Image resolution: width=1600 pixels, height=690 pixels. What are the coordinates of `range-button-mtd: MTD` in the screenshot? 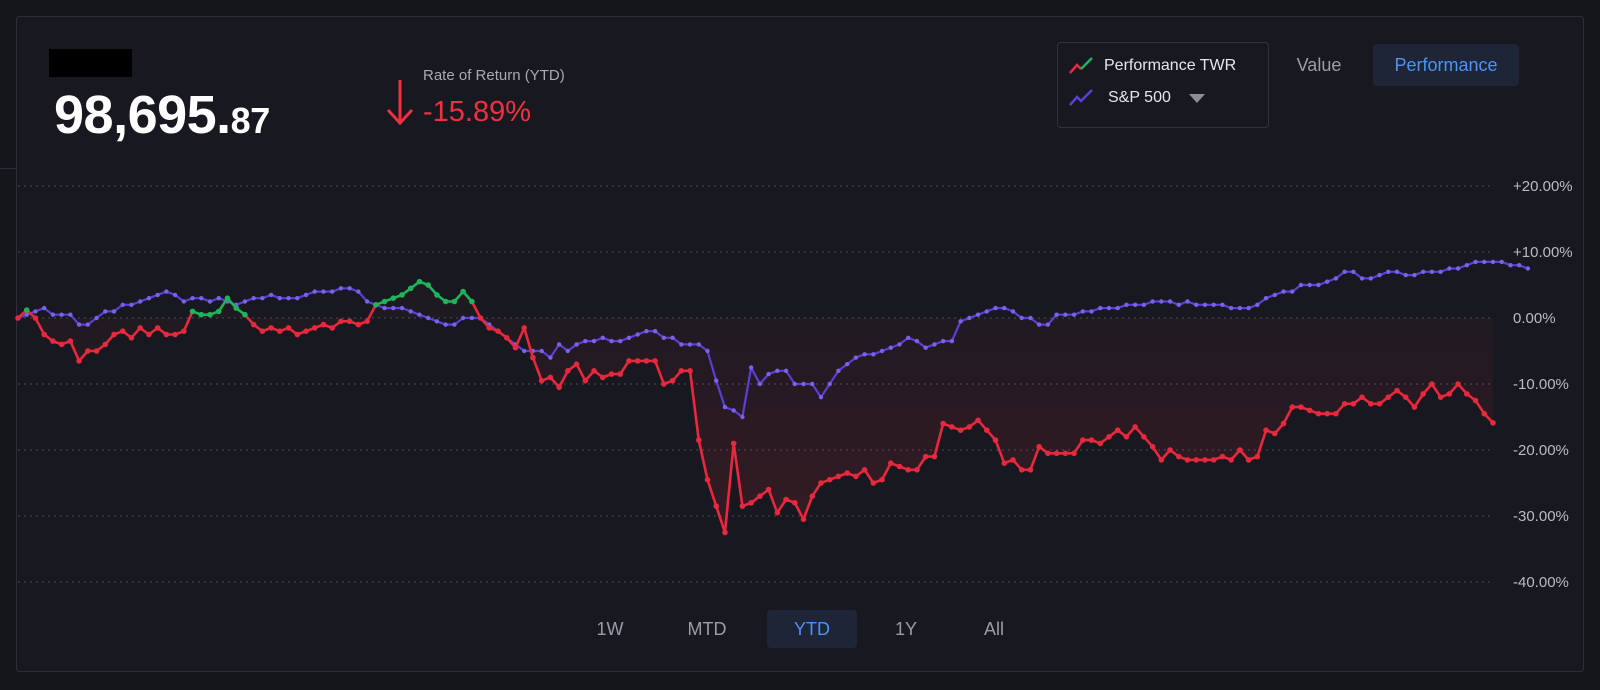 It's located at (707, 629).